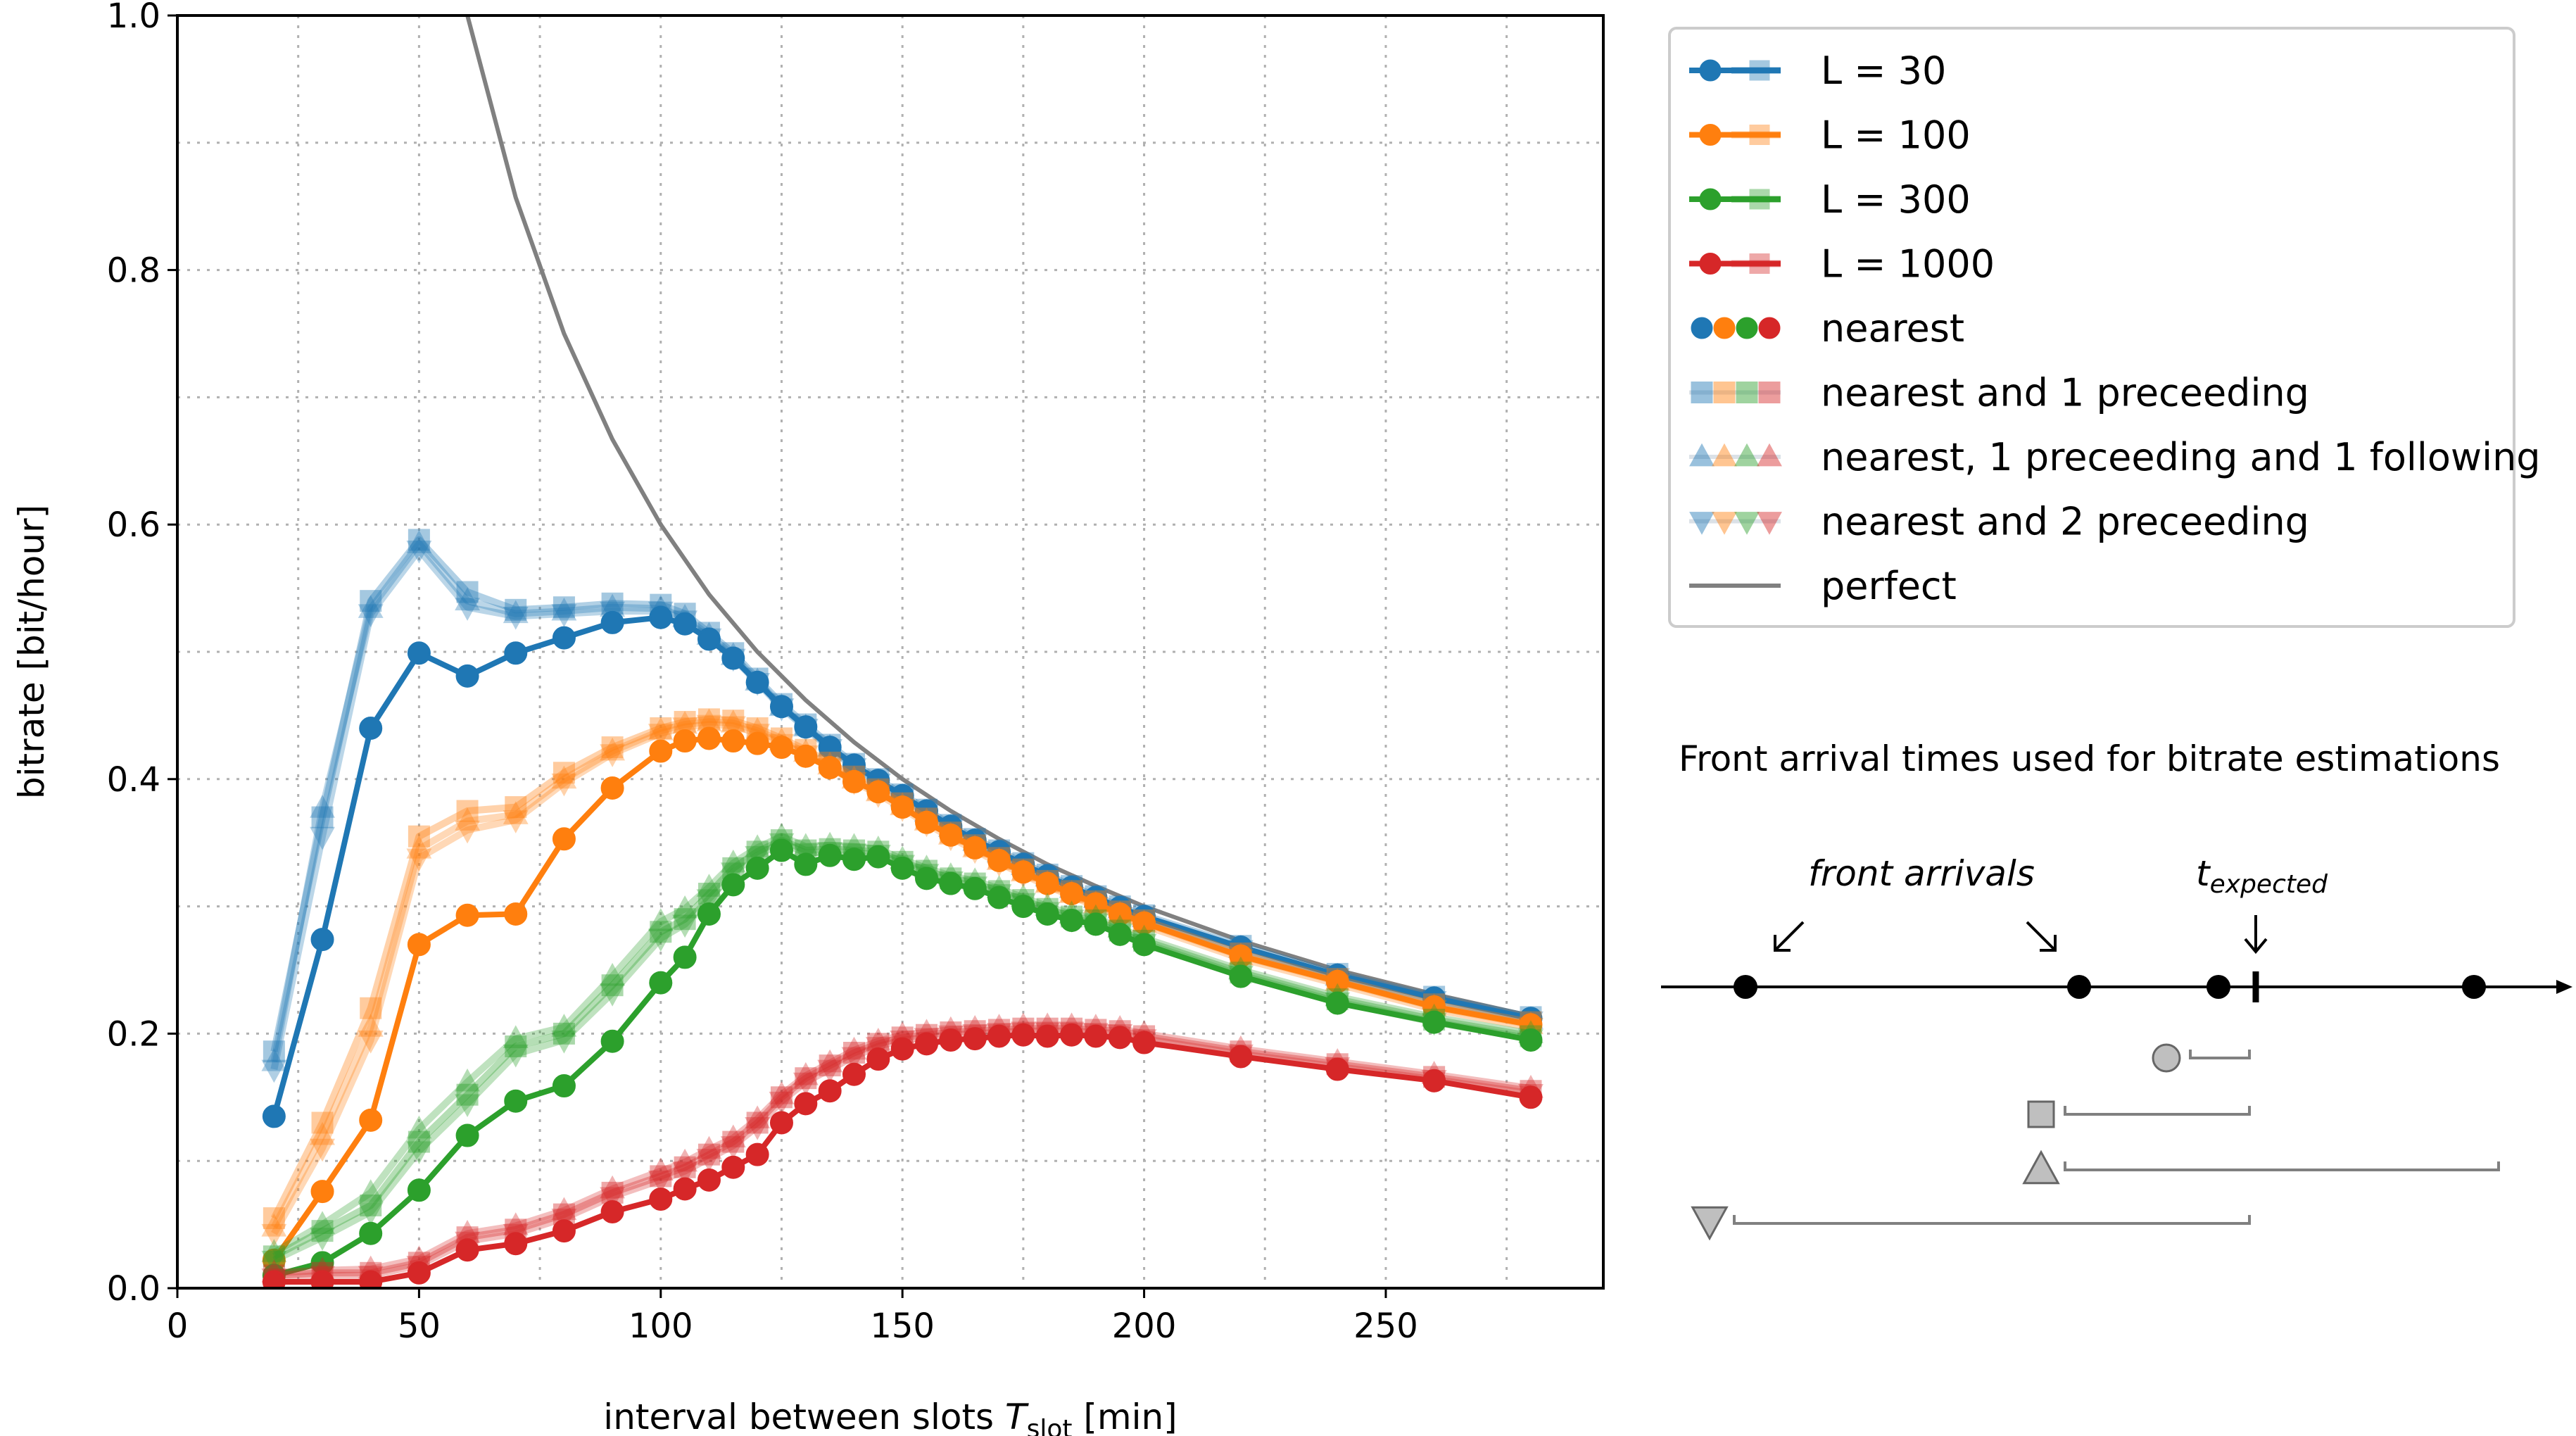 Image resolution: width=2576 pixels, height=1436 pixels. What do you see at coordinates (31, 652) in the screenshot?
I see `y-axis-label: bitrate [bit/hour]` at bounding box center [31, 652].